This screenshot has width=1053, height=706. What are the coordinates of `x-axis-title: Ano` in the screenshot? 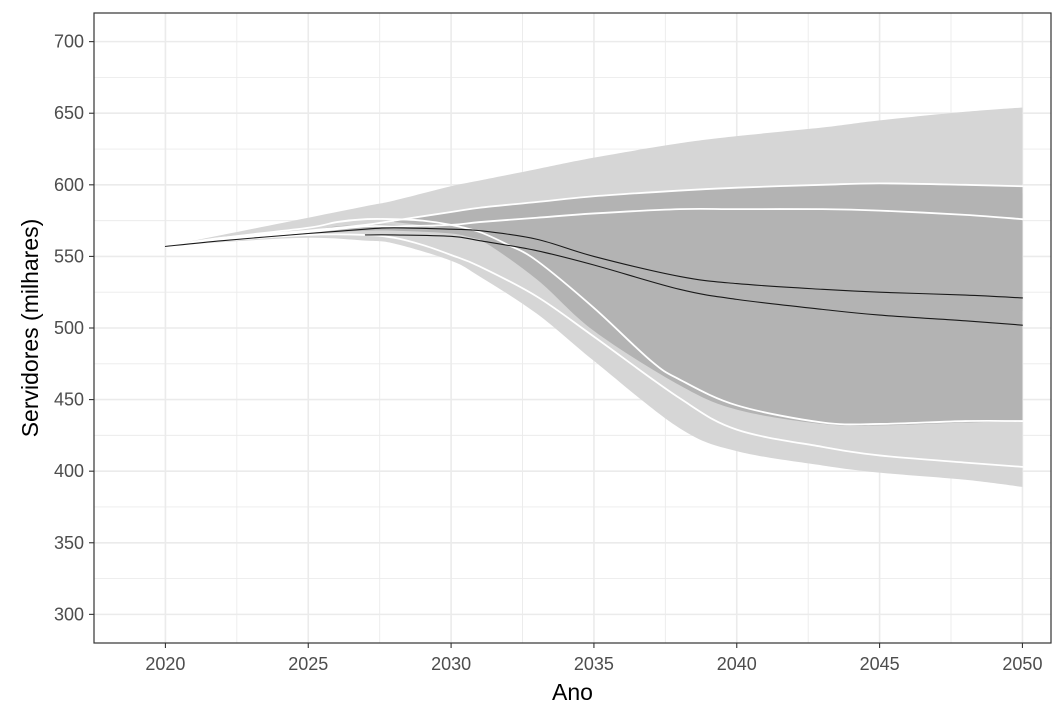 It's located at (572, 692).